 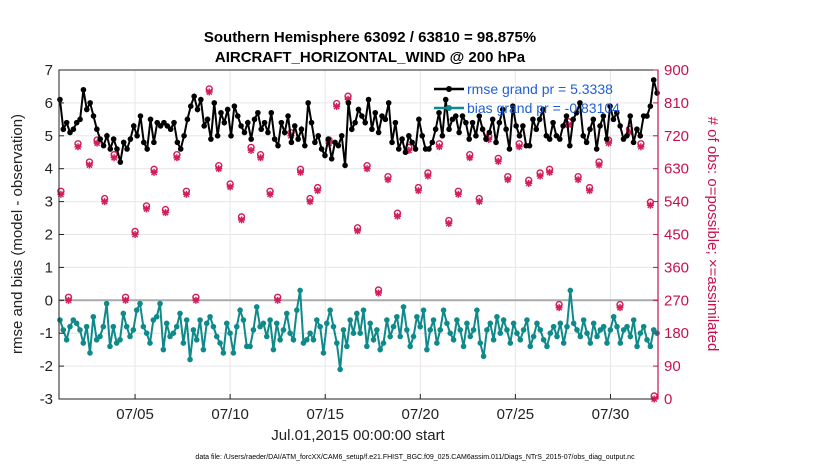 I want to click on y-tick-label: 5, so click(x=49, y=136).